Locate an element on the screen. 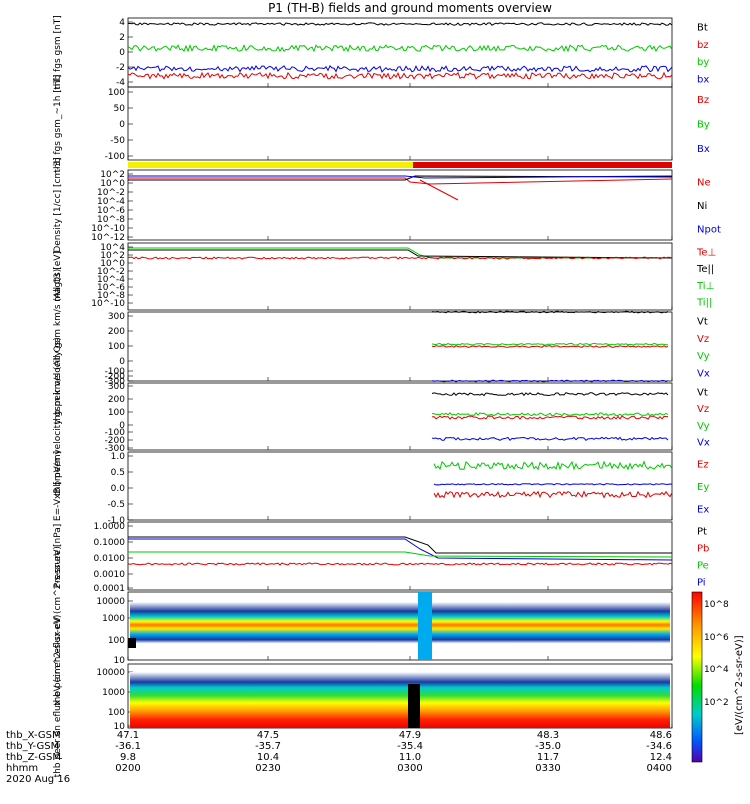  legend-vt: Vt is located at coordinates (702, 322).